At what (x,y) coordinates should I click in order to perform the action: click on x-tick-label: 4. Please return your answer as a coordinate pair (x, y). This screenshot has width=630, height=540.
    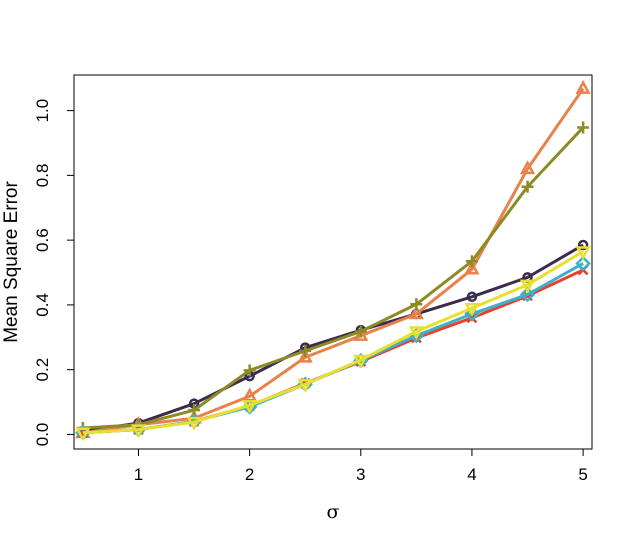
    Looking at the image, I should click on (471, 474).